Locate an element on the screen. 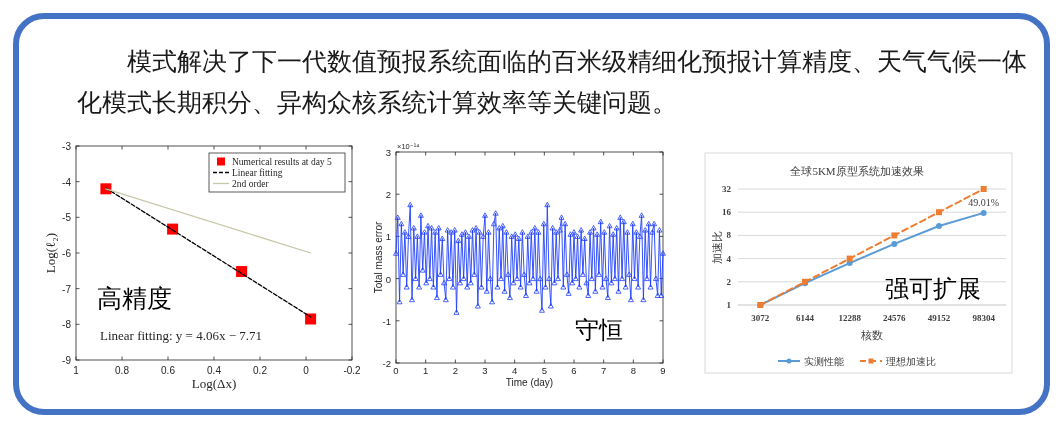 The image size is (1063, 428). x-tick-label: 24576 is located at coordinates (895, 318).